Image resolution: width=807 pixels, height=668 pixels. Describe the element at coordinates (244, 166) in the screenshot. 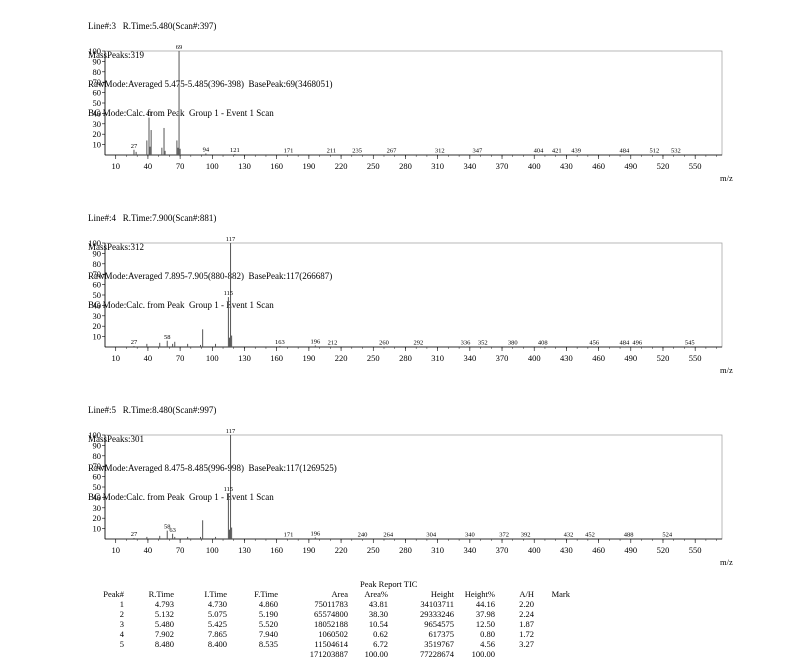

I see `x-tick-label: 130` at that location.